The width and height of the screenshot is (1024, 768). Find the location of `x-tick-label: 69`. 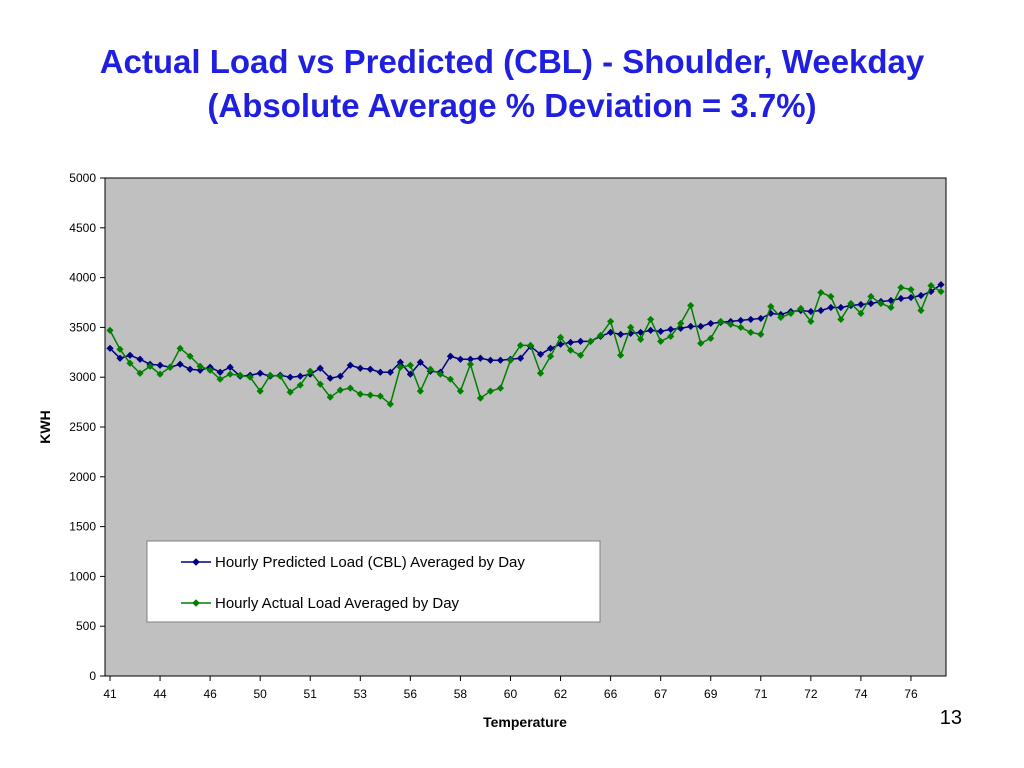

x-tick-label: 69 is located at coordinates (711, 694).